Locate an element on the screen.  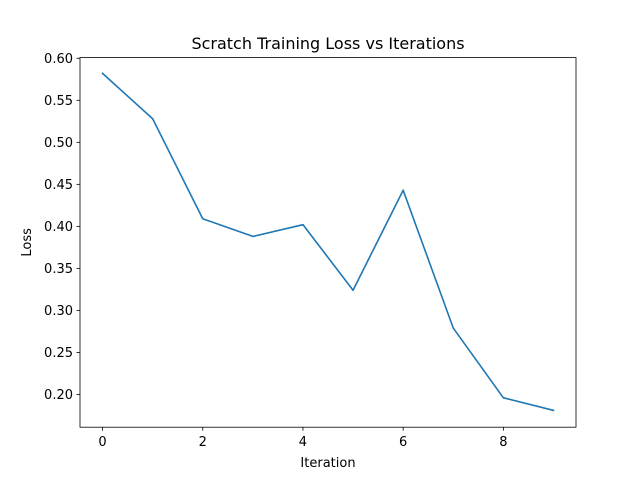
y-tick-label: 0.60 is located at coordinates (58, 59).